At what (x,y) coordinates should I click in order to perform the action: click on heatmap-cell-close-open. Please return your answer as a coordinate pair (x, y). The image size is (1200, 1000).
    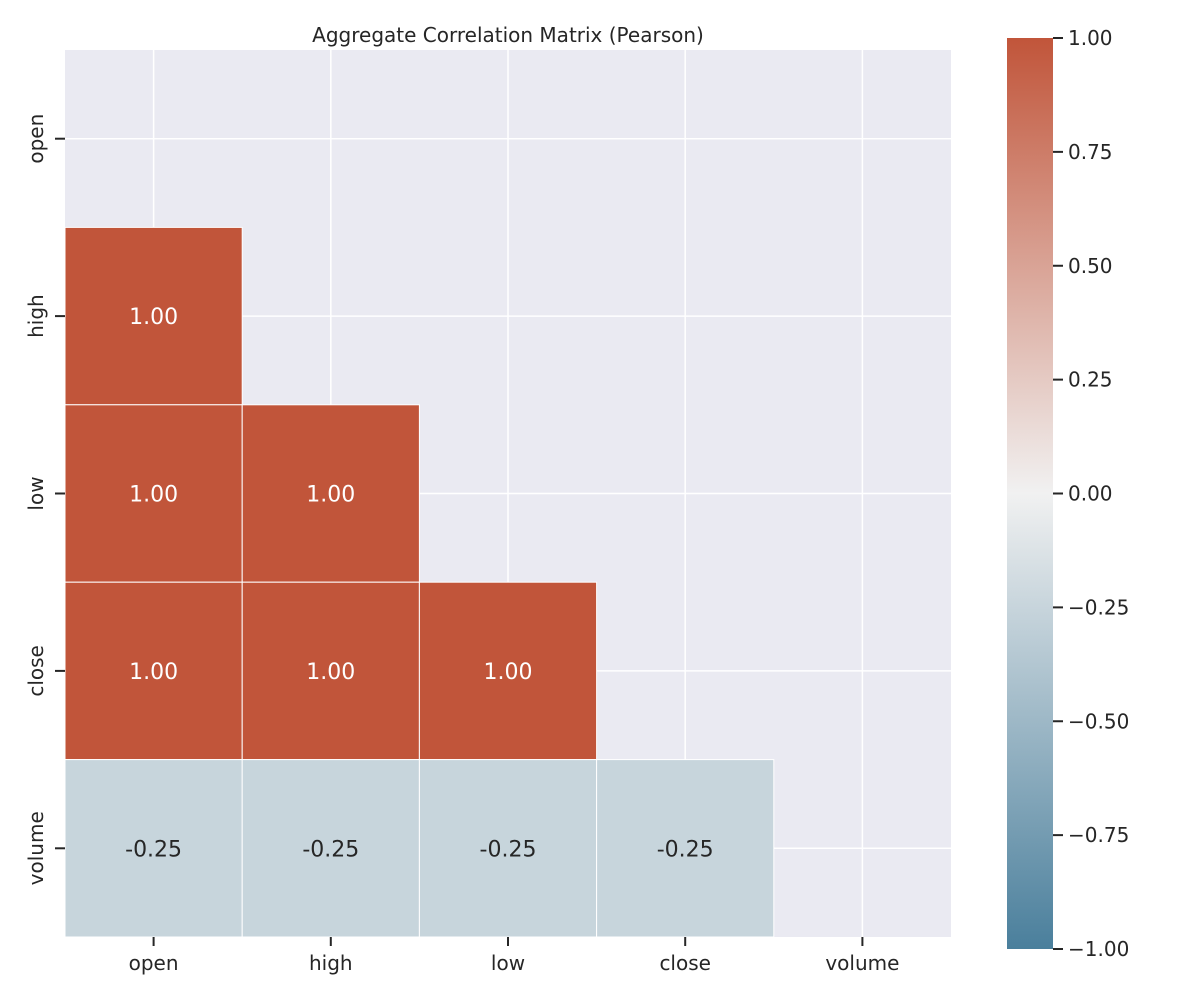
    Looking at the image, I should click on (153, 671).